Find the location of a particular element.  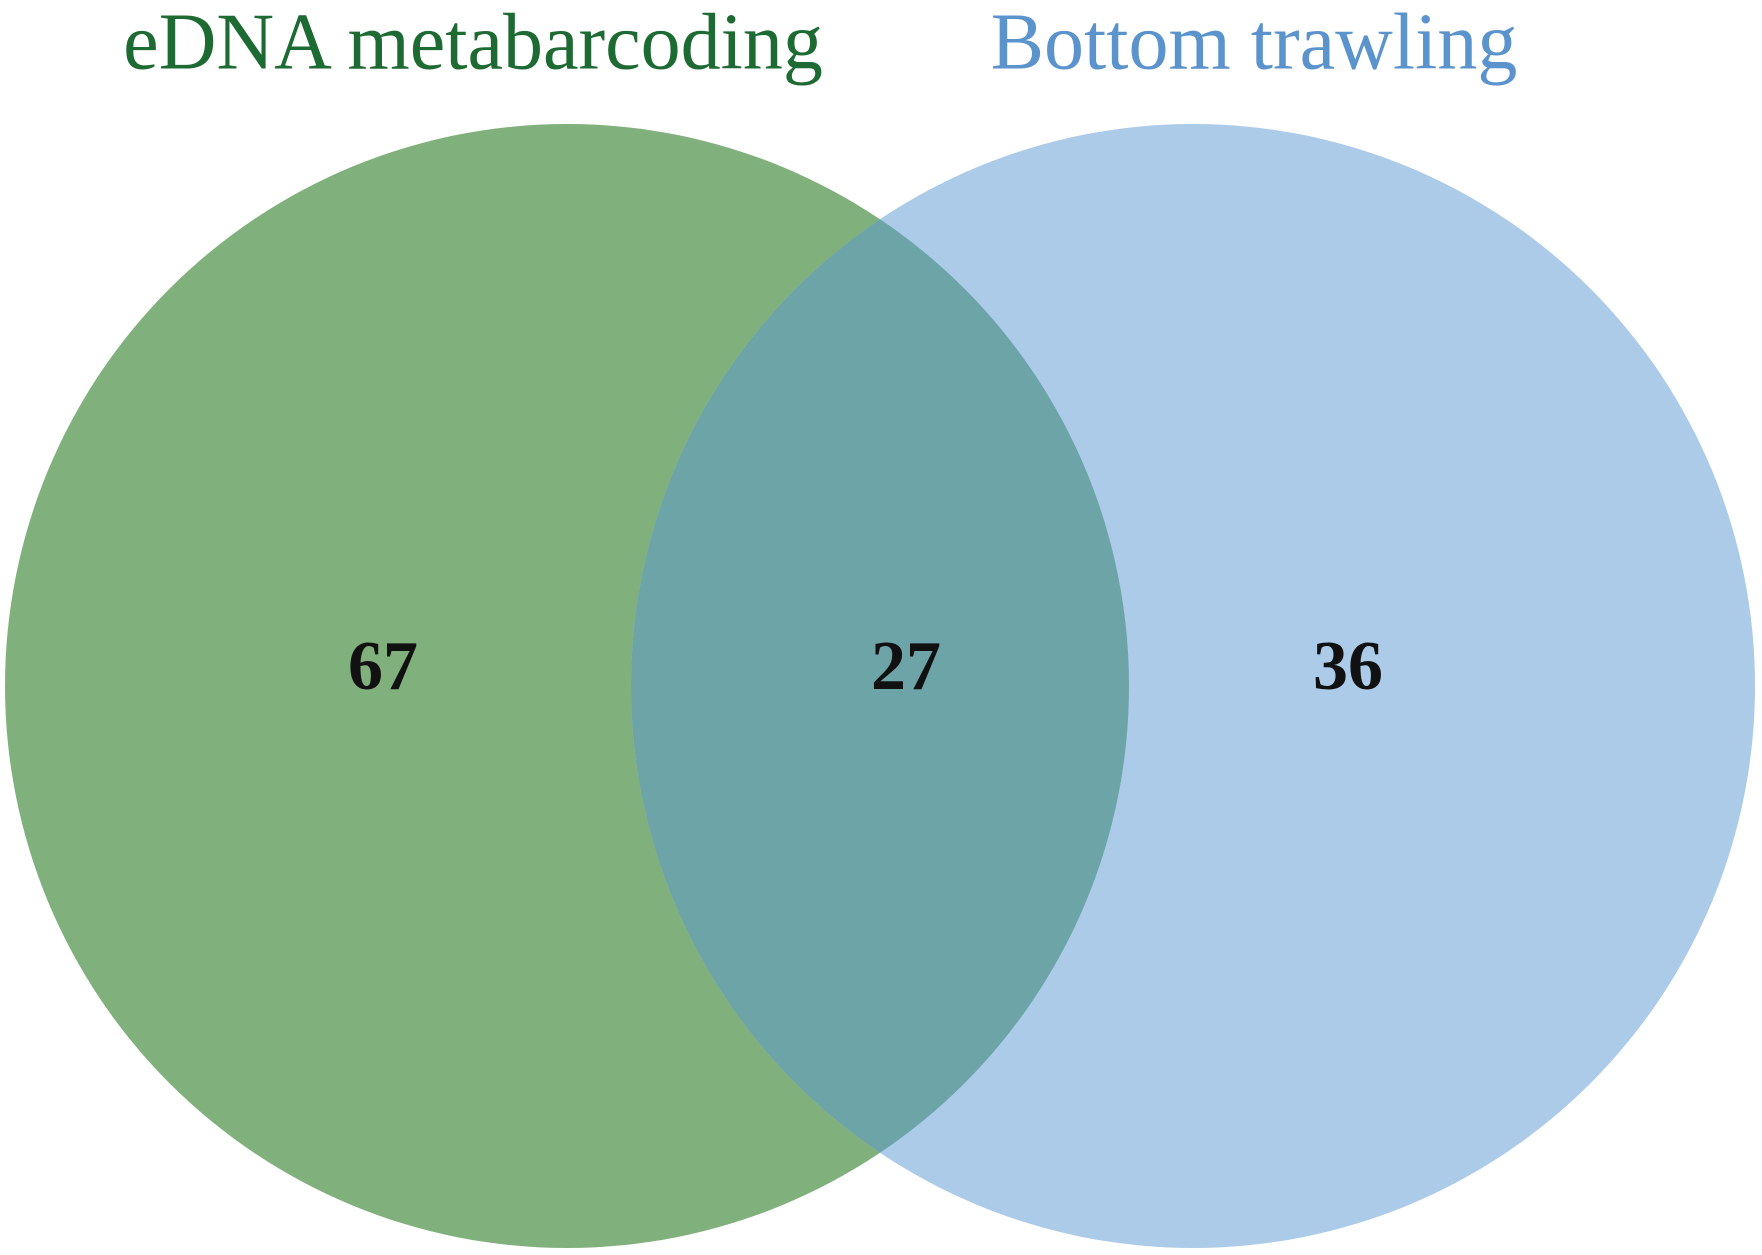

region-count: 36 is located at coordinates (1348, 666).